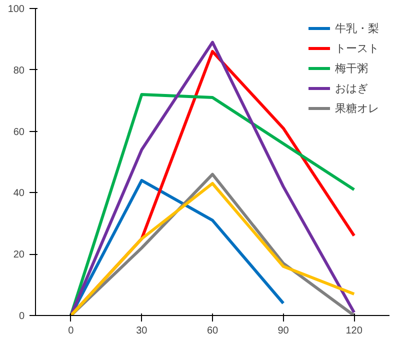 The width and height of the screenshot is (394, 340). What do you see at coordinates (351, 68) in the screenshot?
I see `legend-label: 梅干粥` at bounding box center [351, 68].